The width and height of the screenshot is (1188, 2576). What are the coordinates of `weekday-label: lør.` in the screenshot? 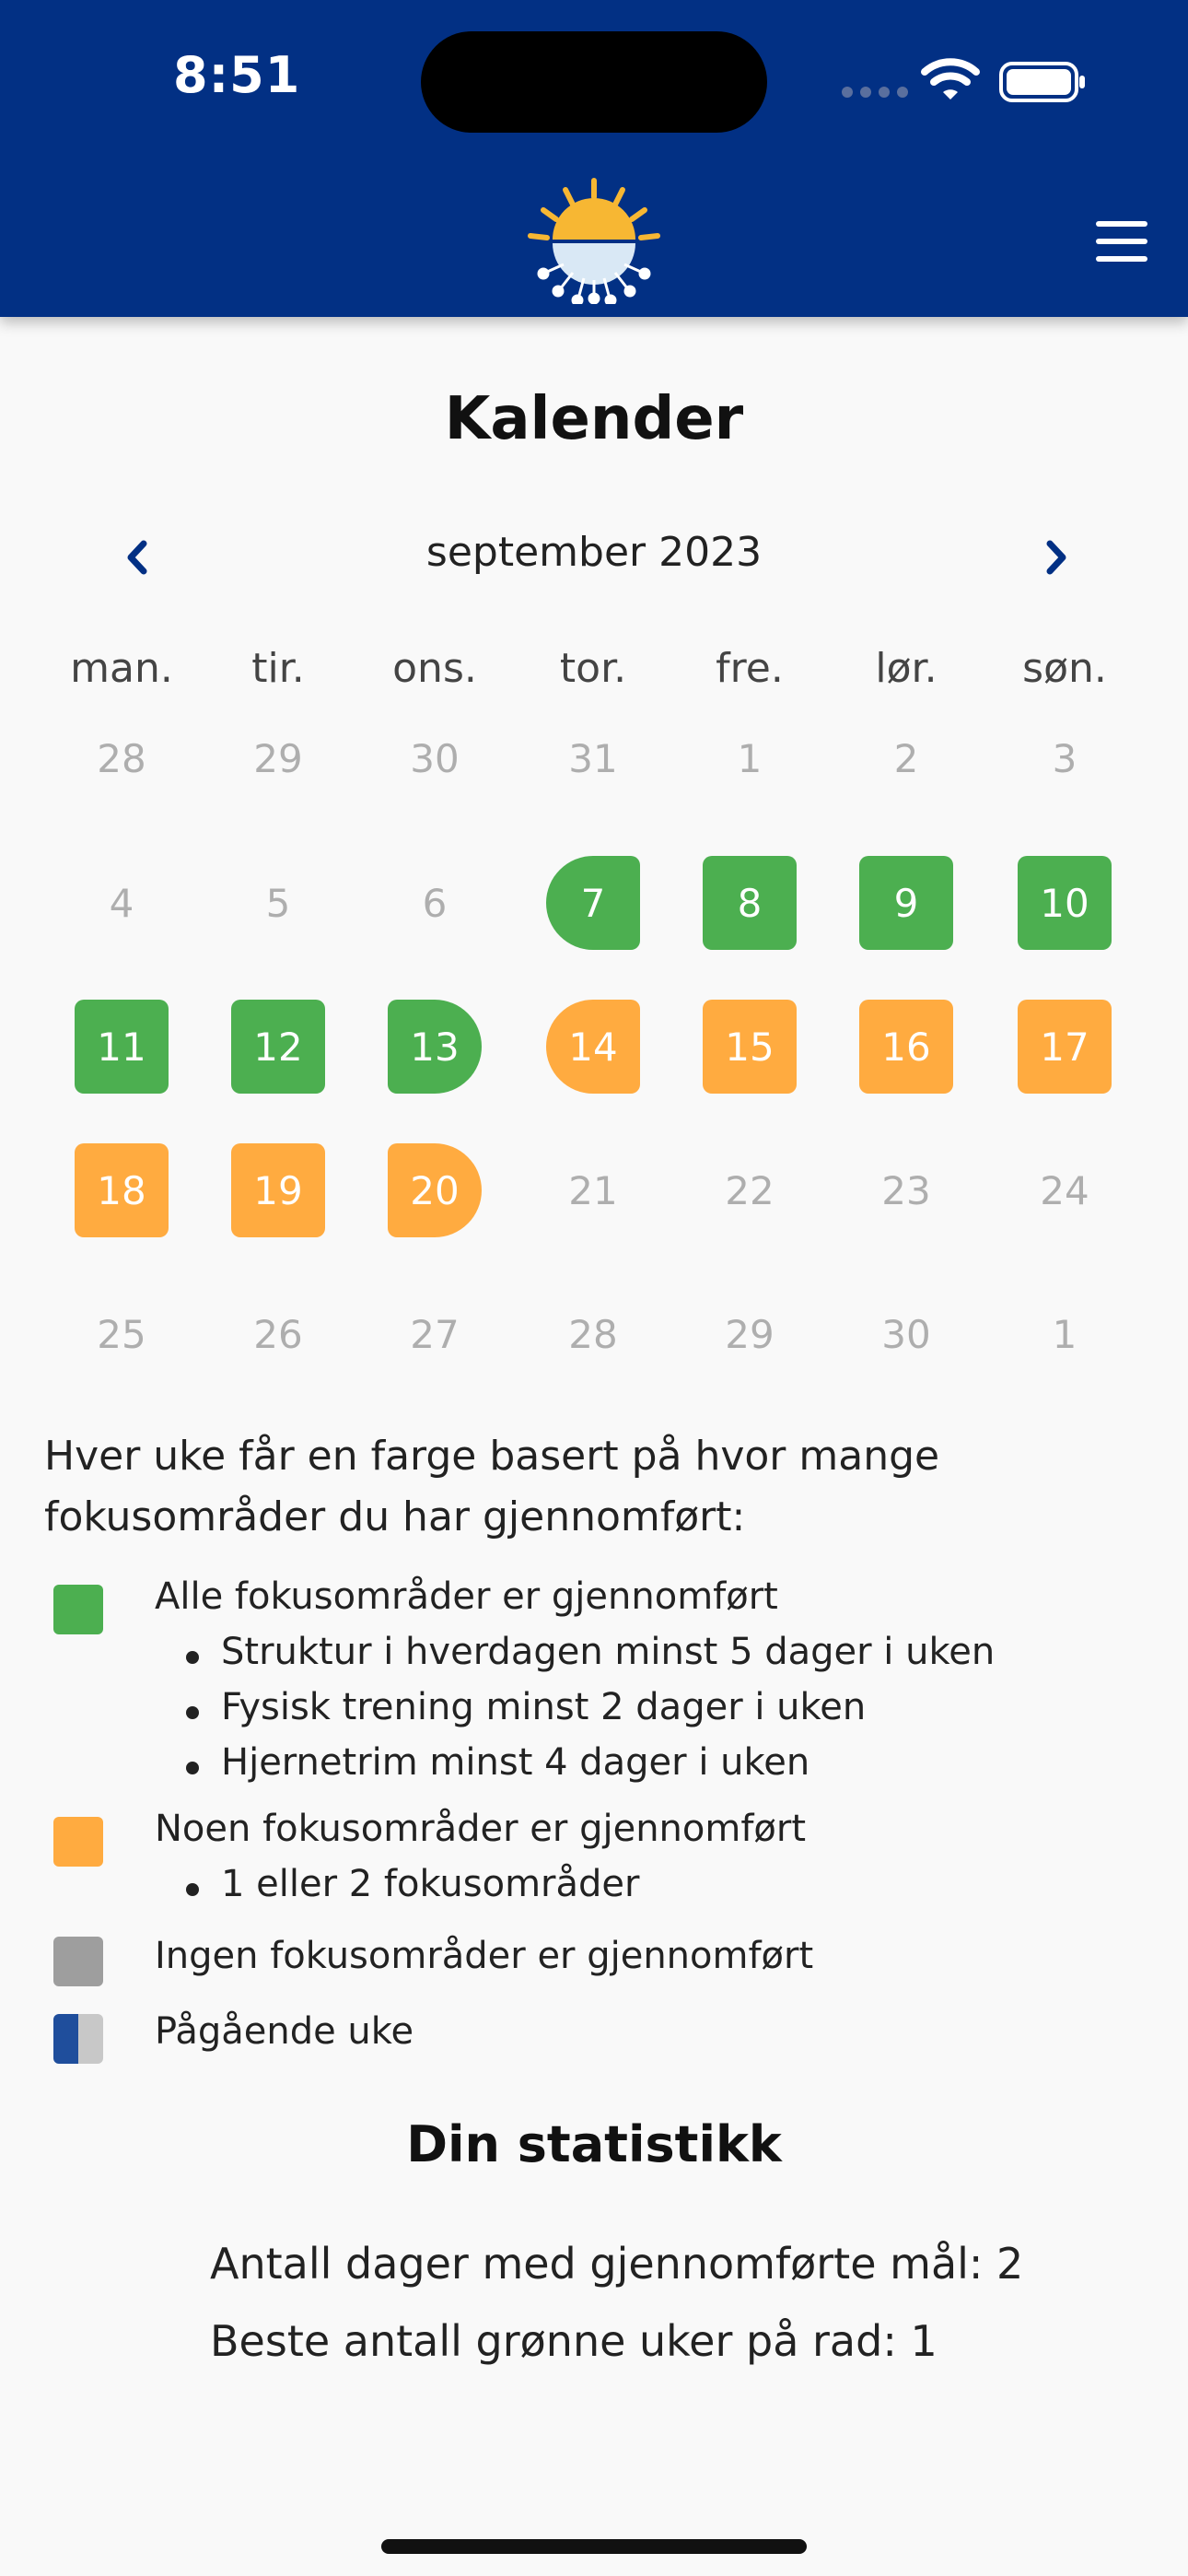 It's located at (906, 668).